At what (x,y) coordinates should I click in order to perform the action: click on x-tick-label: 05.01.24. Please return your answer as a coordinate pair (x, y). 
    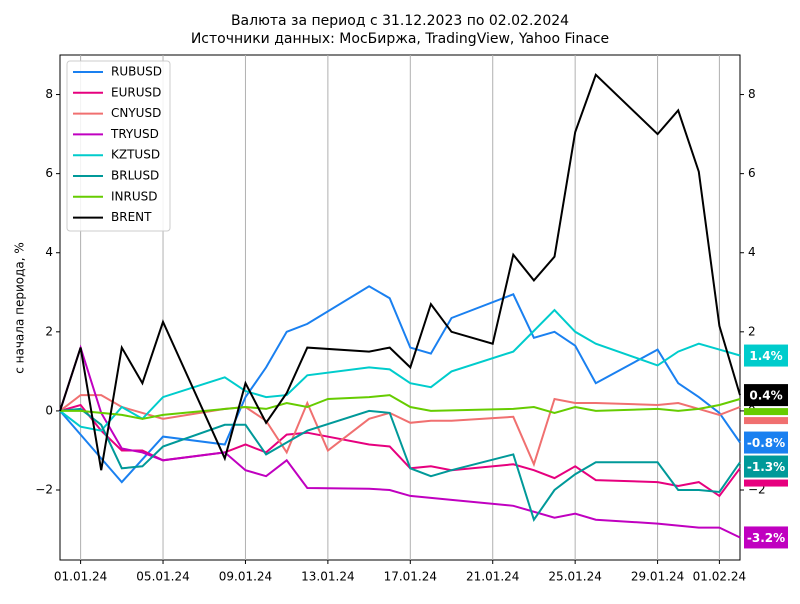
    Looking at the image, I should click on (162, 577).